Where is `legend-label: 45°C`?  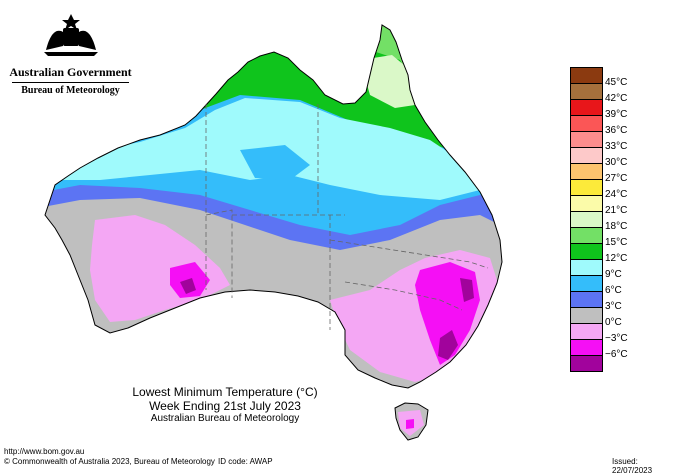
legend-label: 45°C is located at coordinates (616, 82).